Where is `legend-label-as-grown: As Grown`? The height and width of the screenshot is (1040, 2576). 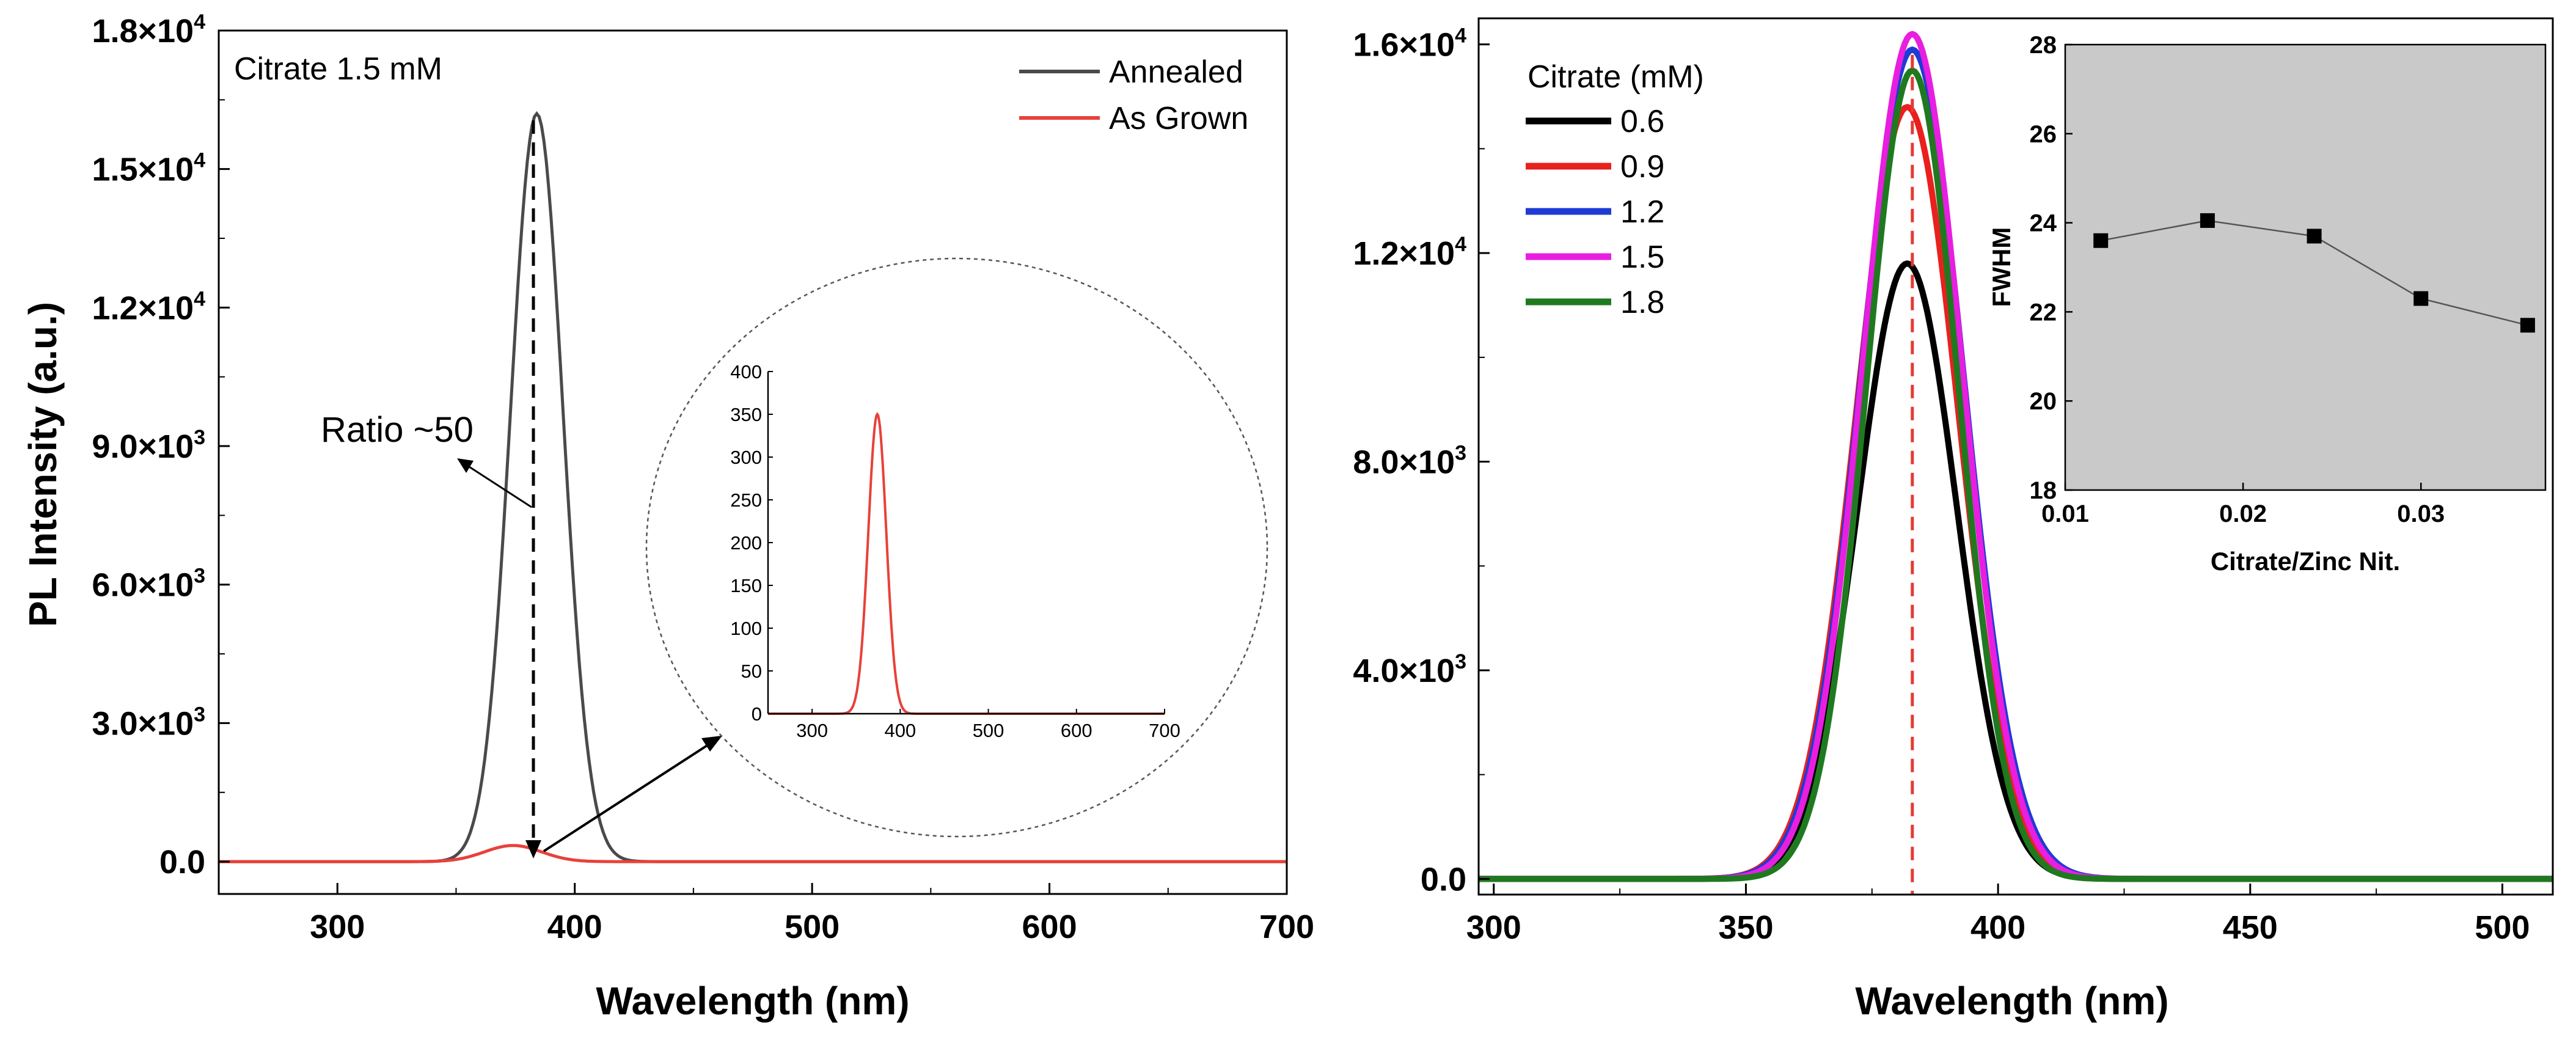 legend-label-as-grown: As Grown is located at coordinates (1178, 118).